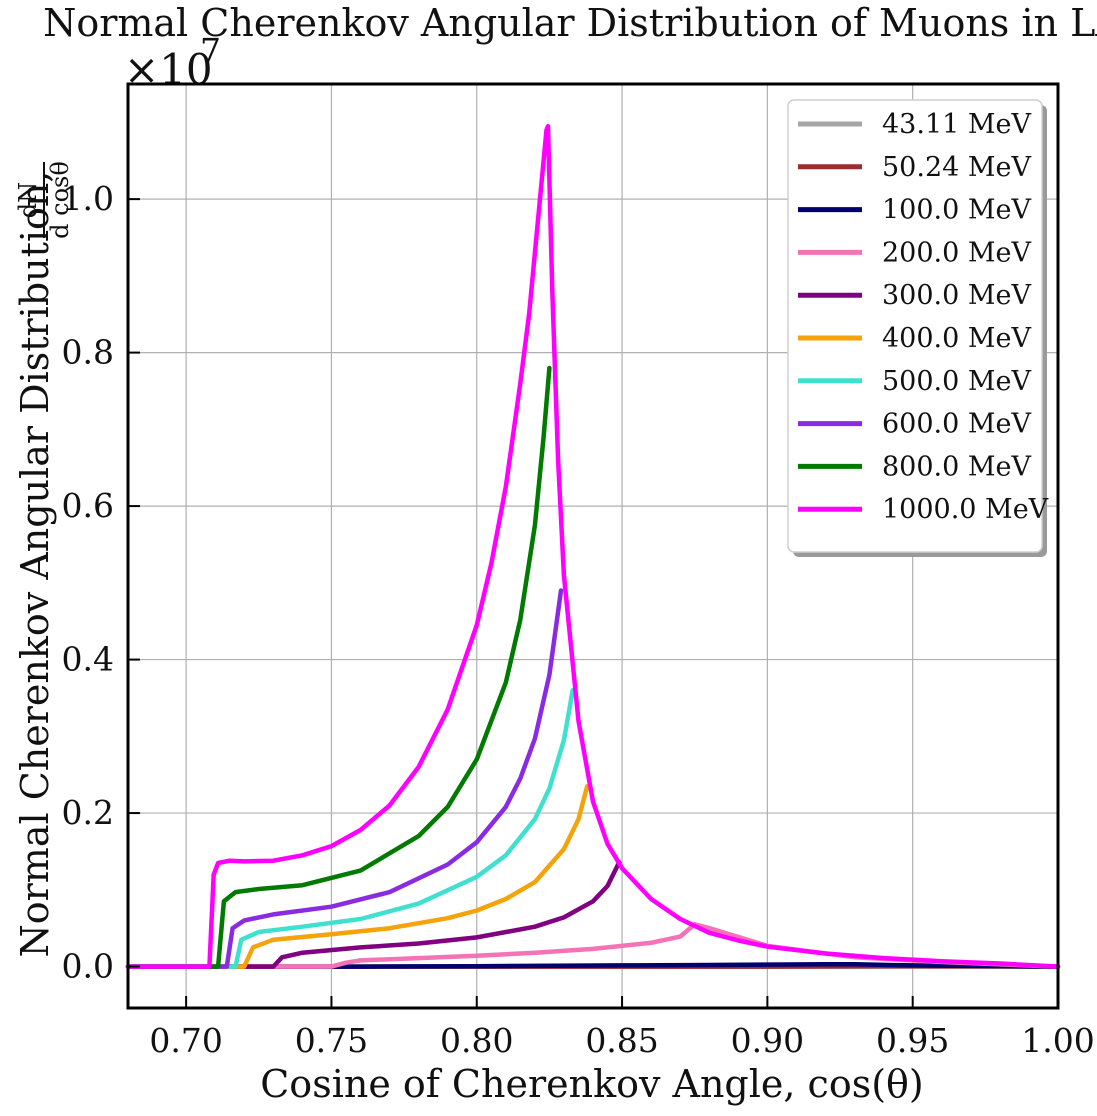  I want to click on legend-label: 43.11 MeV, so click(957, 124).